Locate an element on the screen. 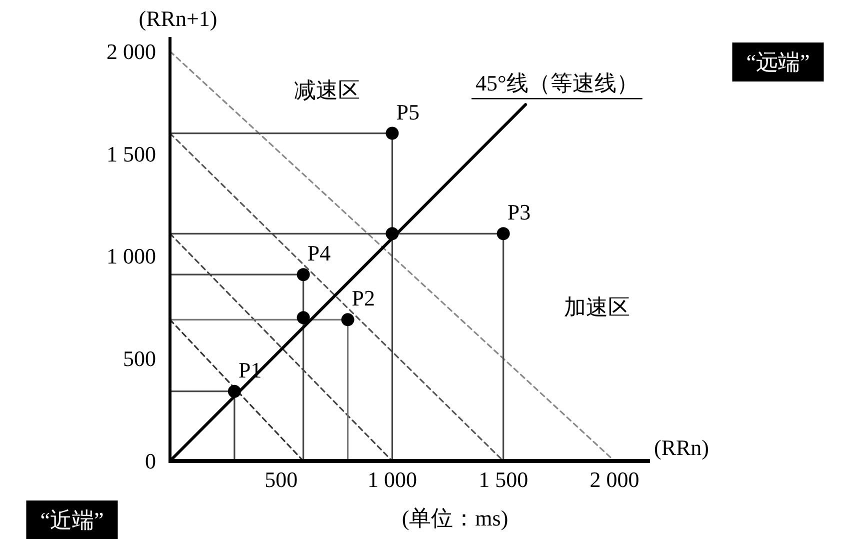  annotation: P4 is located at coordinates (319, 253).